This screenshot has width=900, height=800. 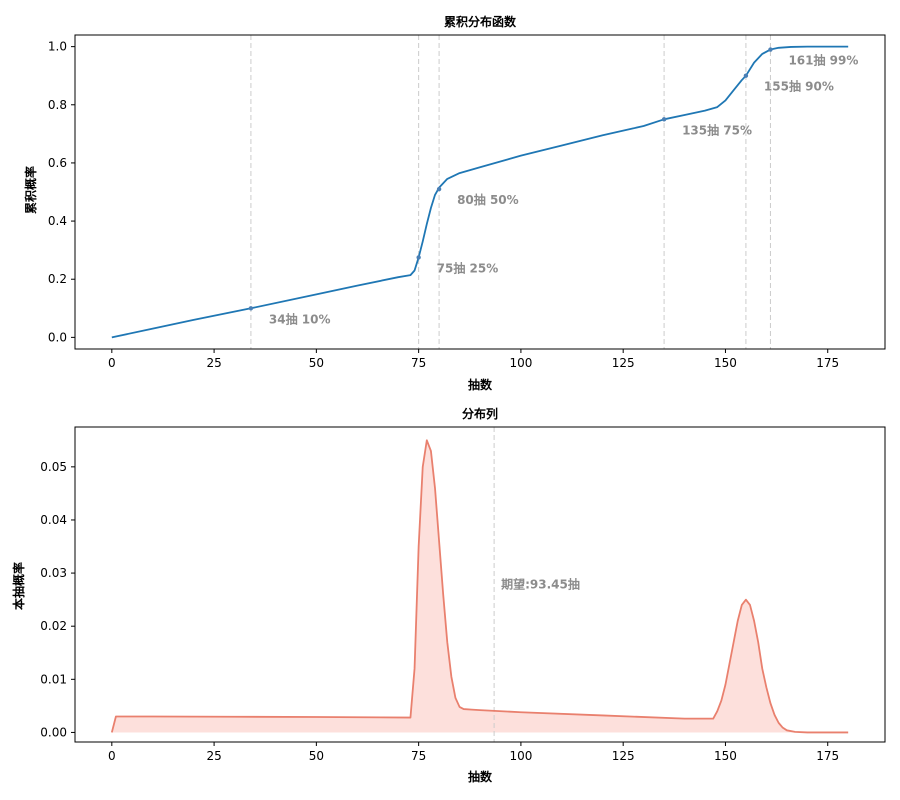 What do you see at coordinates (53, 679) in the screenshot?
I see `pmf-ytick-label-1: 0.01` at bounding box center [53, 679].